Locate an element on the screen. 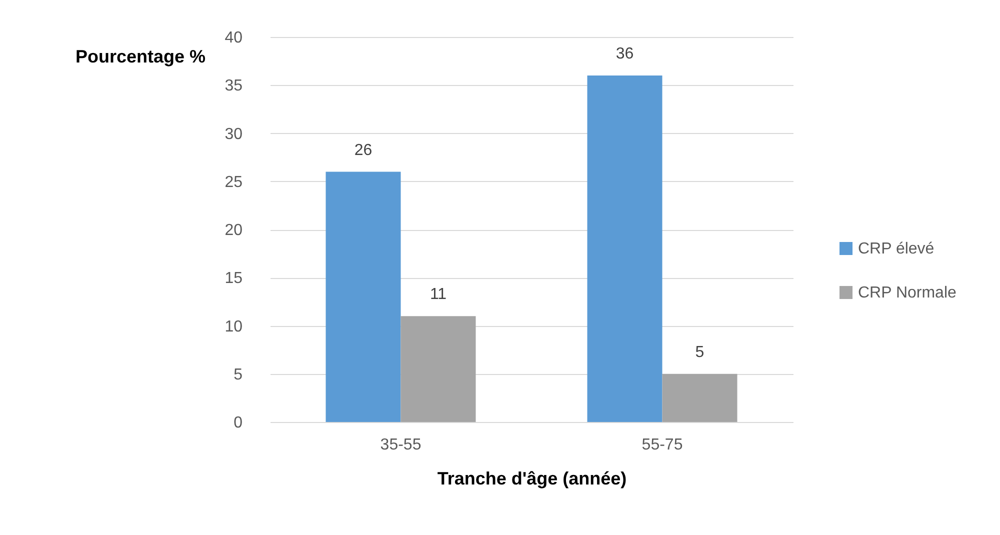 Image resolution: width=1000 pixels, height=535 pixels. x-tick-label: 35-55 is located at coordinates (401, 445).